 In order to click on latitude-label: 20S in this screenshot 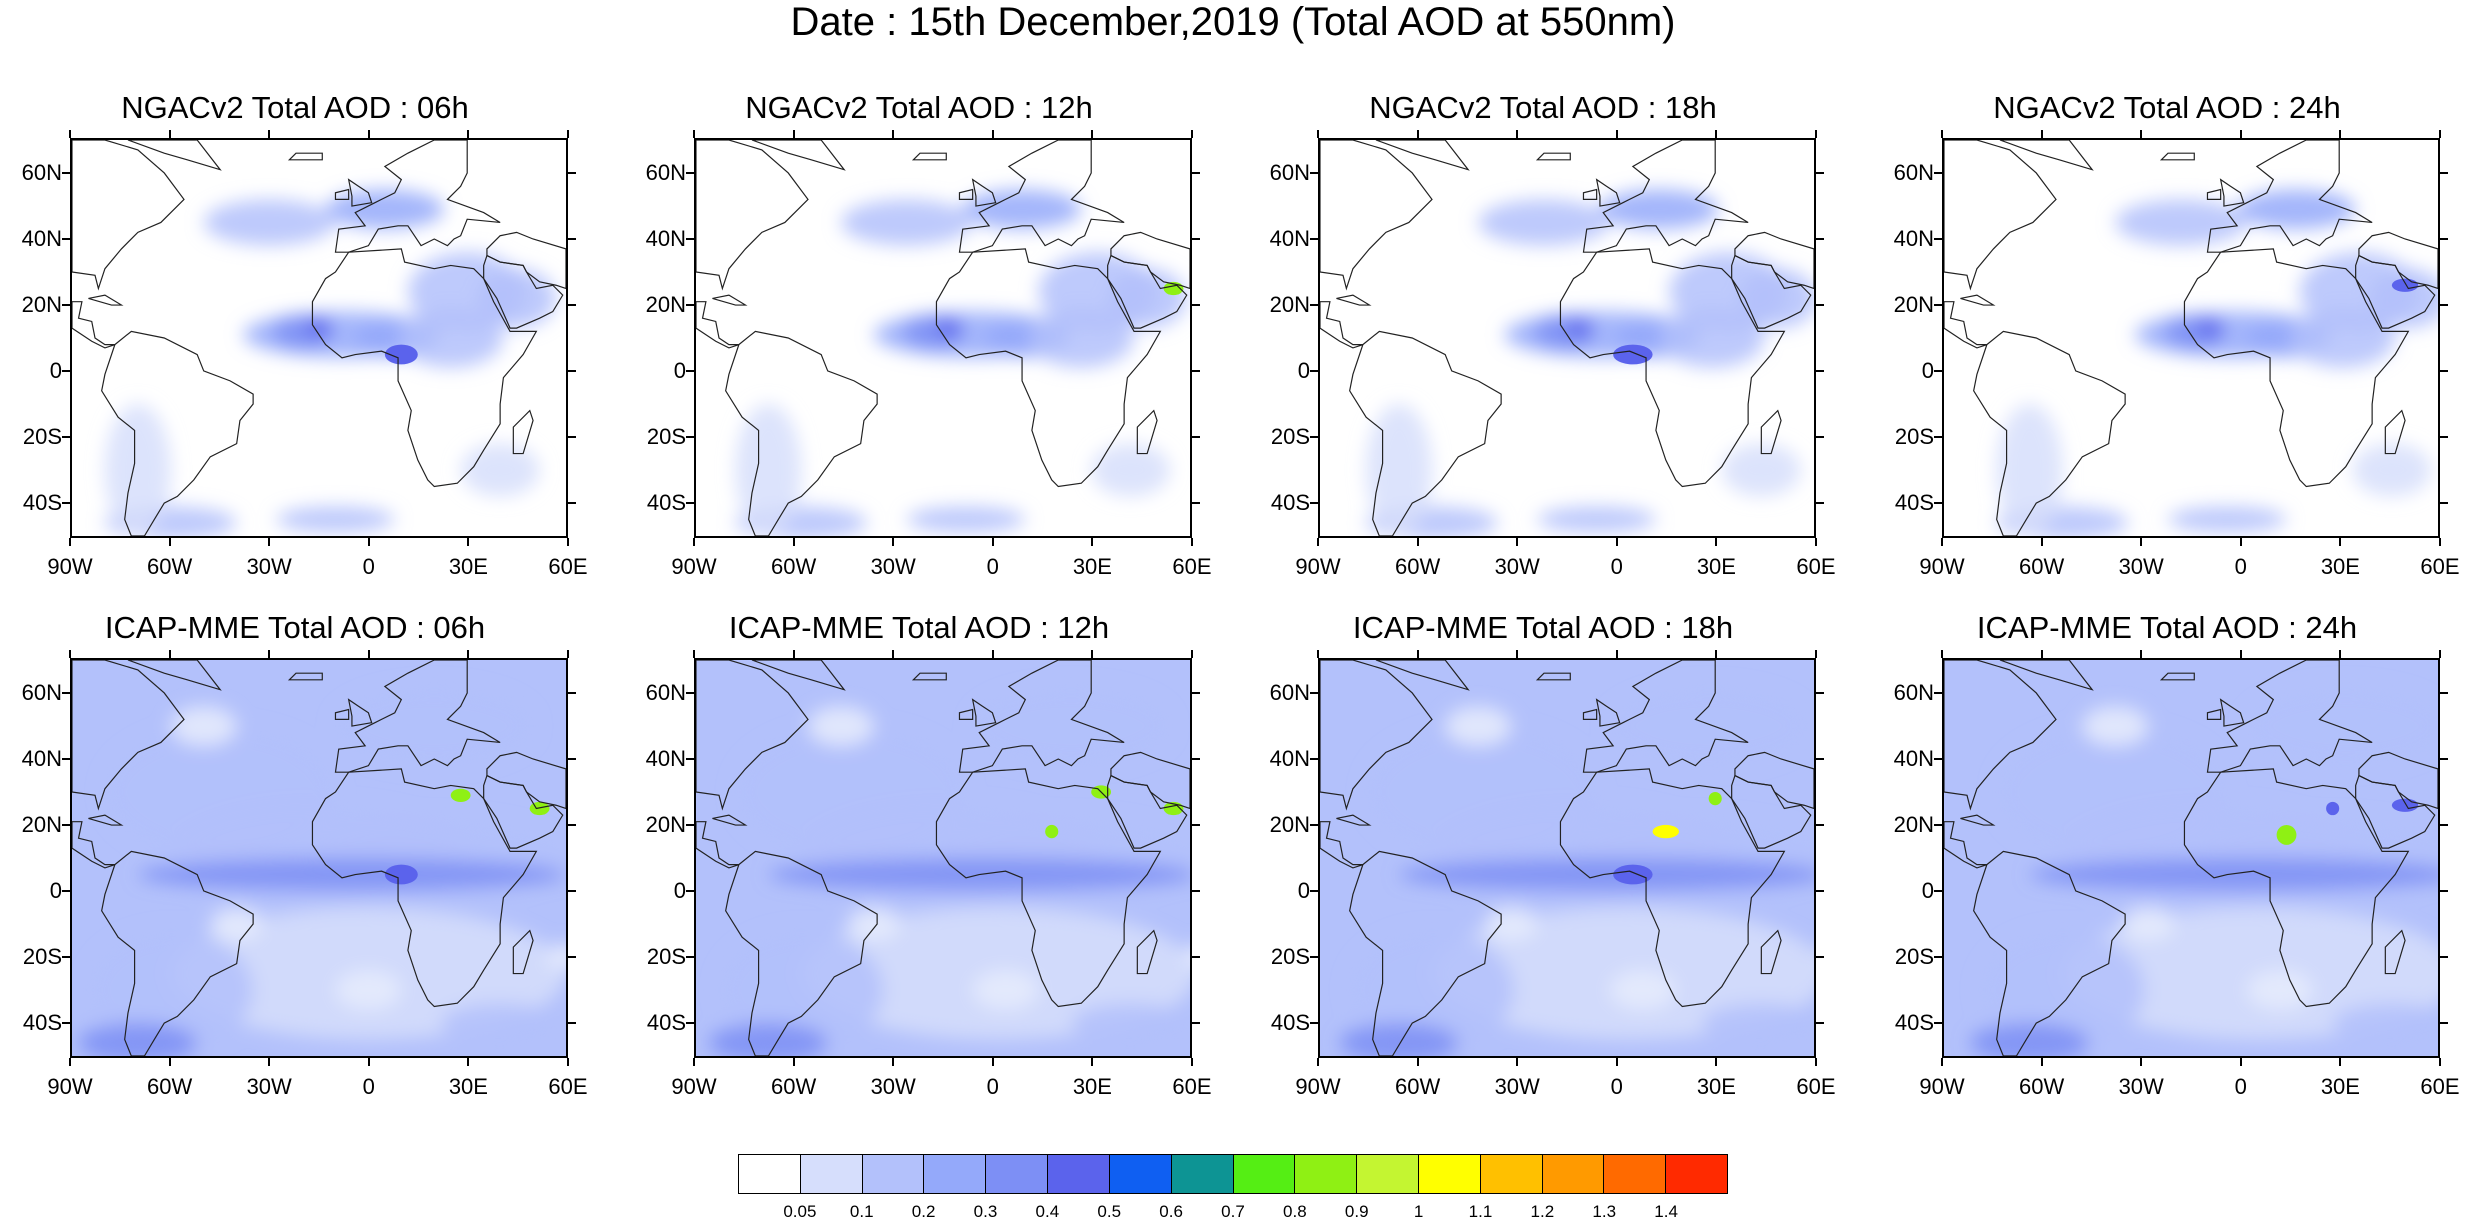, I will do `click(1290, 436)`.